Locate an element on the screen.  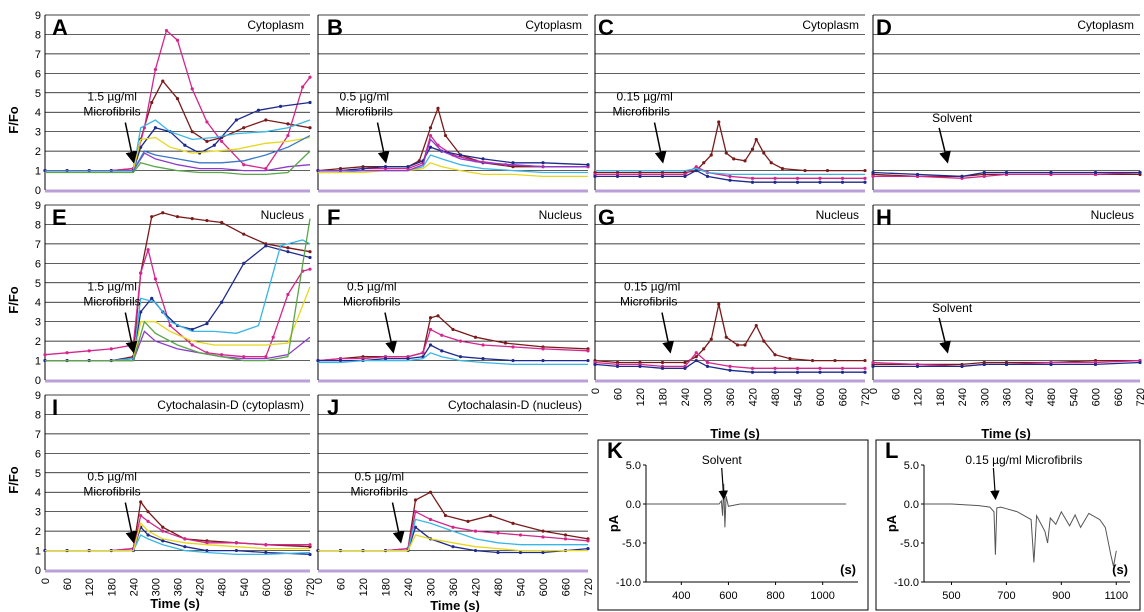
x-tick-label: 900 is located at coordinates (1061, 596).